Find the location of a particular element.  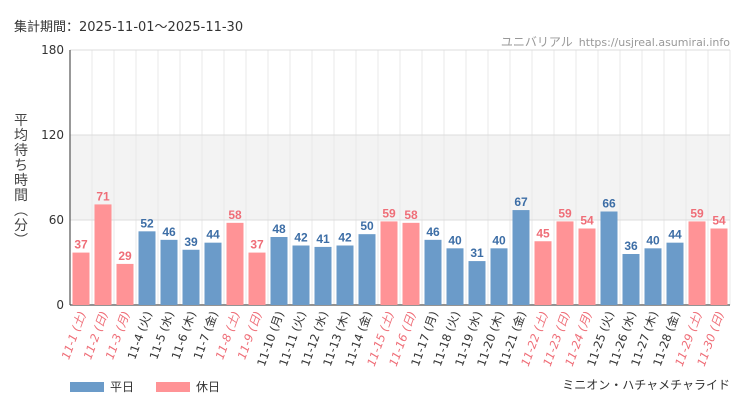

bar-value-label: 29 is located at coordinates (125, 256).